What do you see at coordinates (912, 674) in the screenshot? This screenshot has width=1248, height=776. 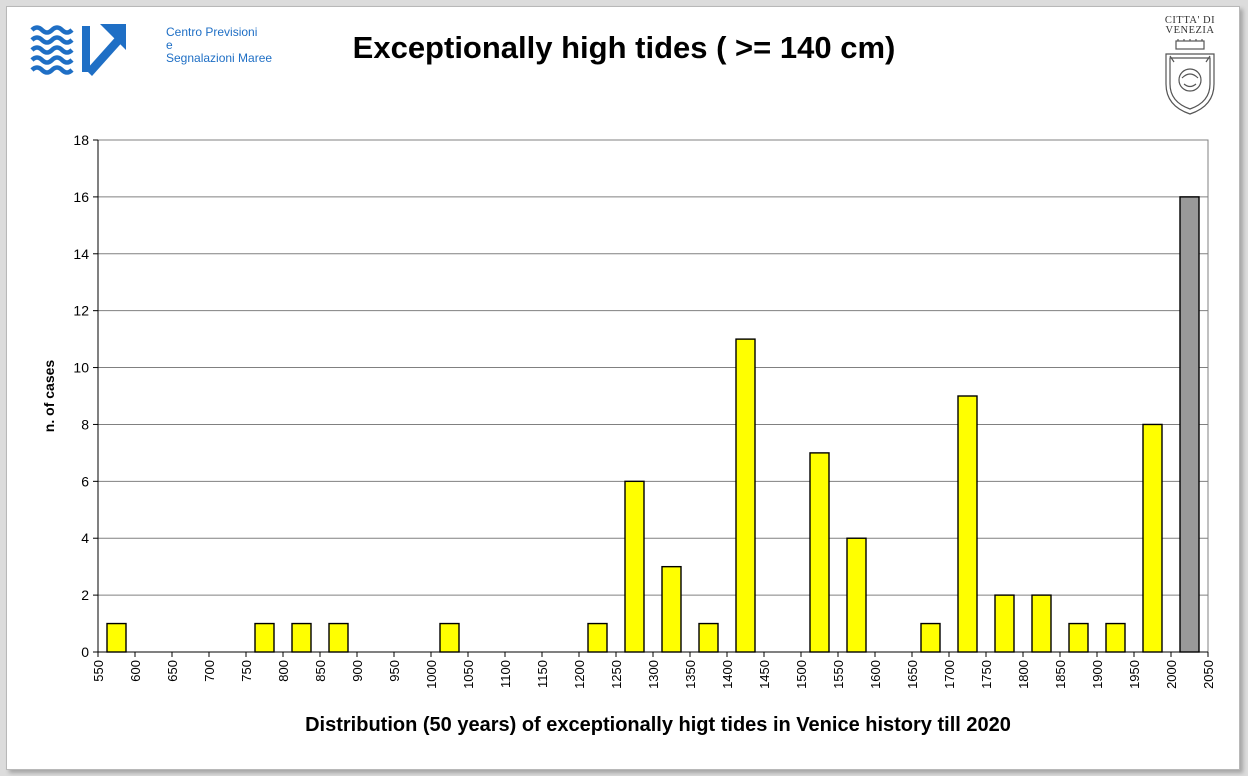 I see `x-tick-label: 1650` at bounding box center [912, 674].